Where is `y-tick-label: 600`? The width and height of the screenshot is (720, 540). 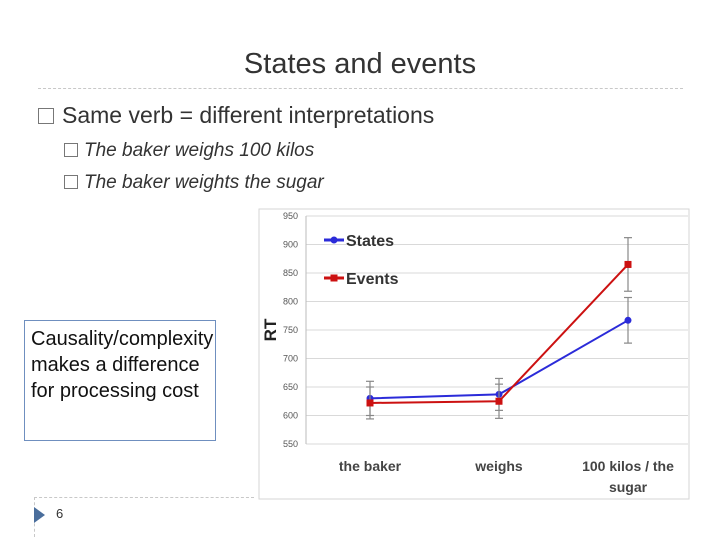 y-tick-label: 600 is located at coordinates (290, 416).